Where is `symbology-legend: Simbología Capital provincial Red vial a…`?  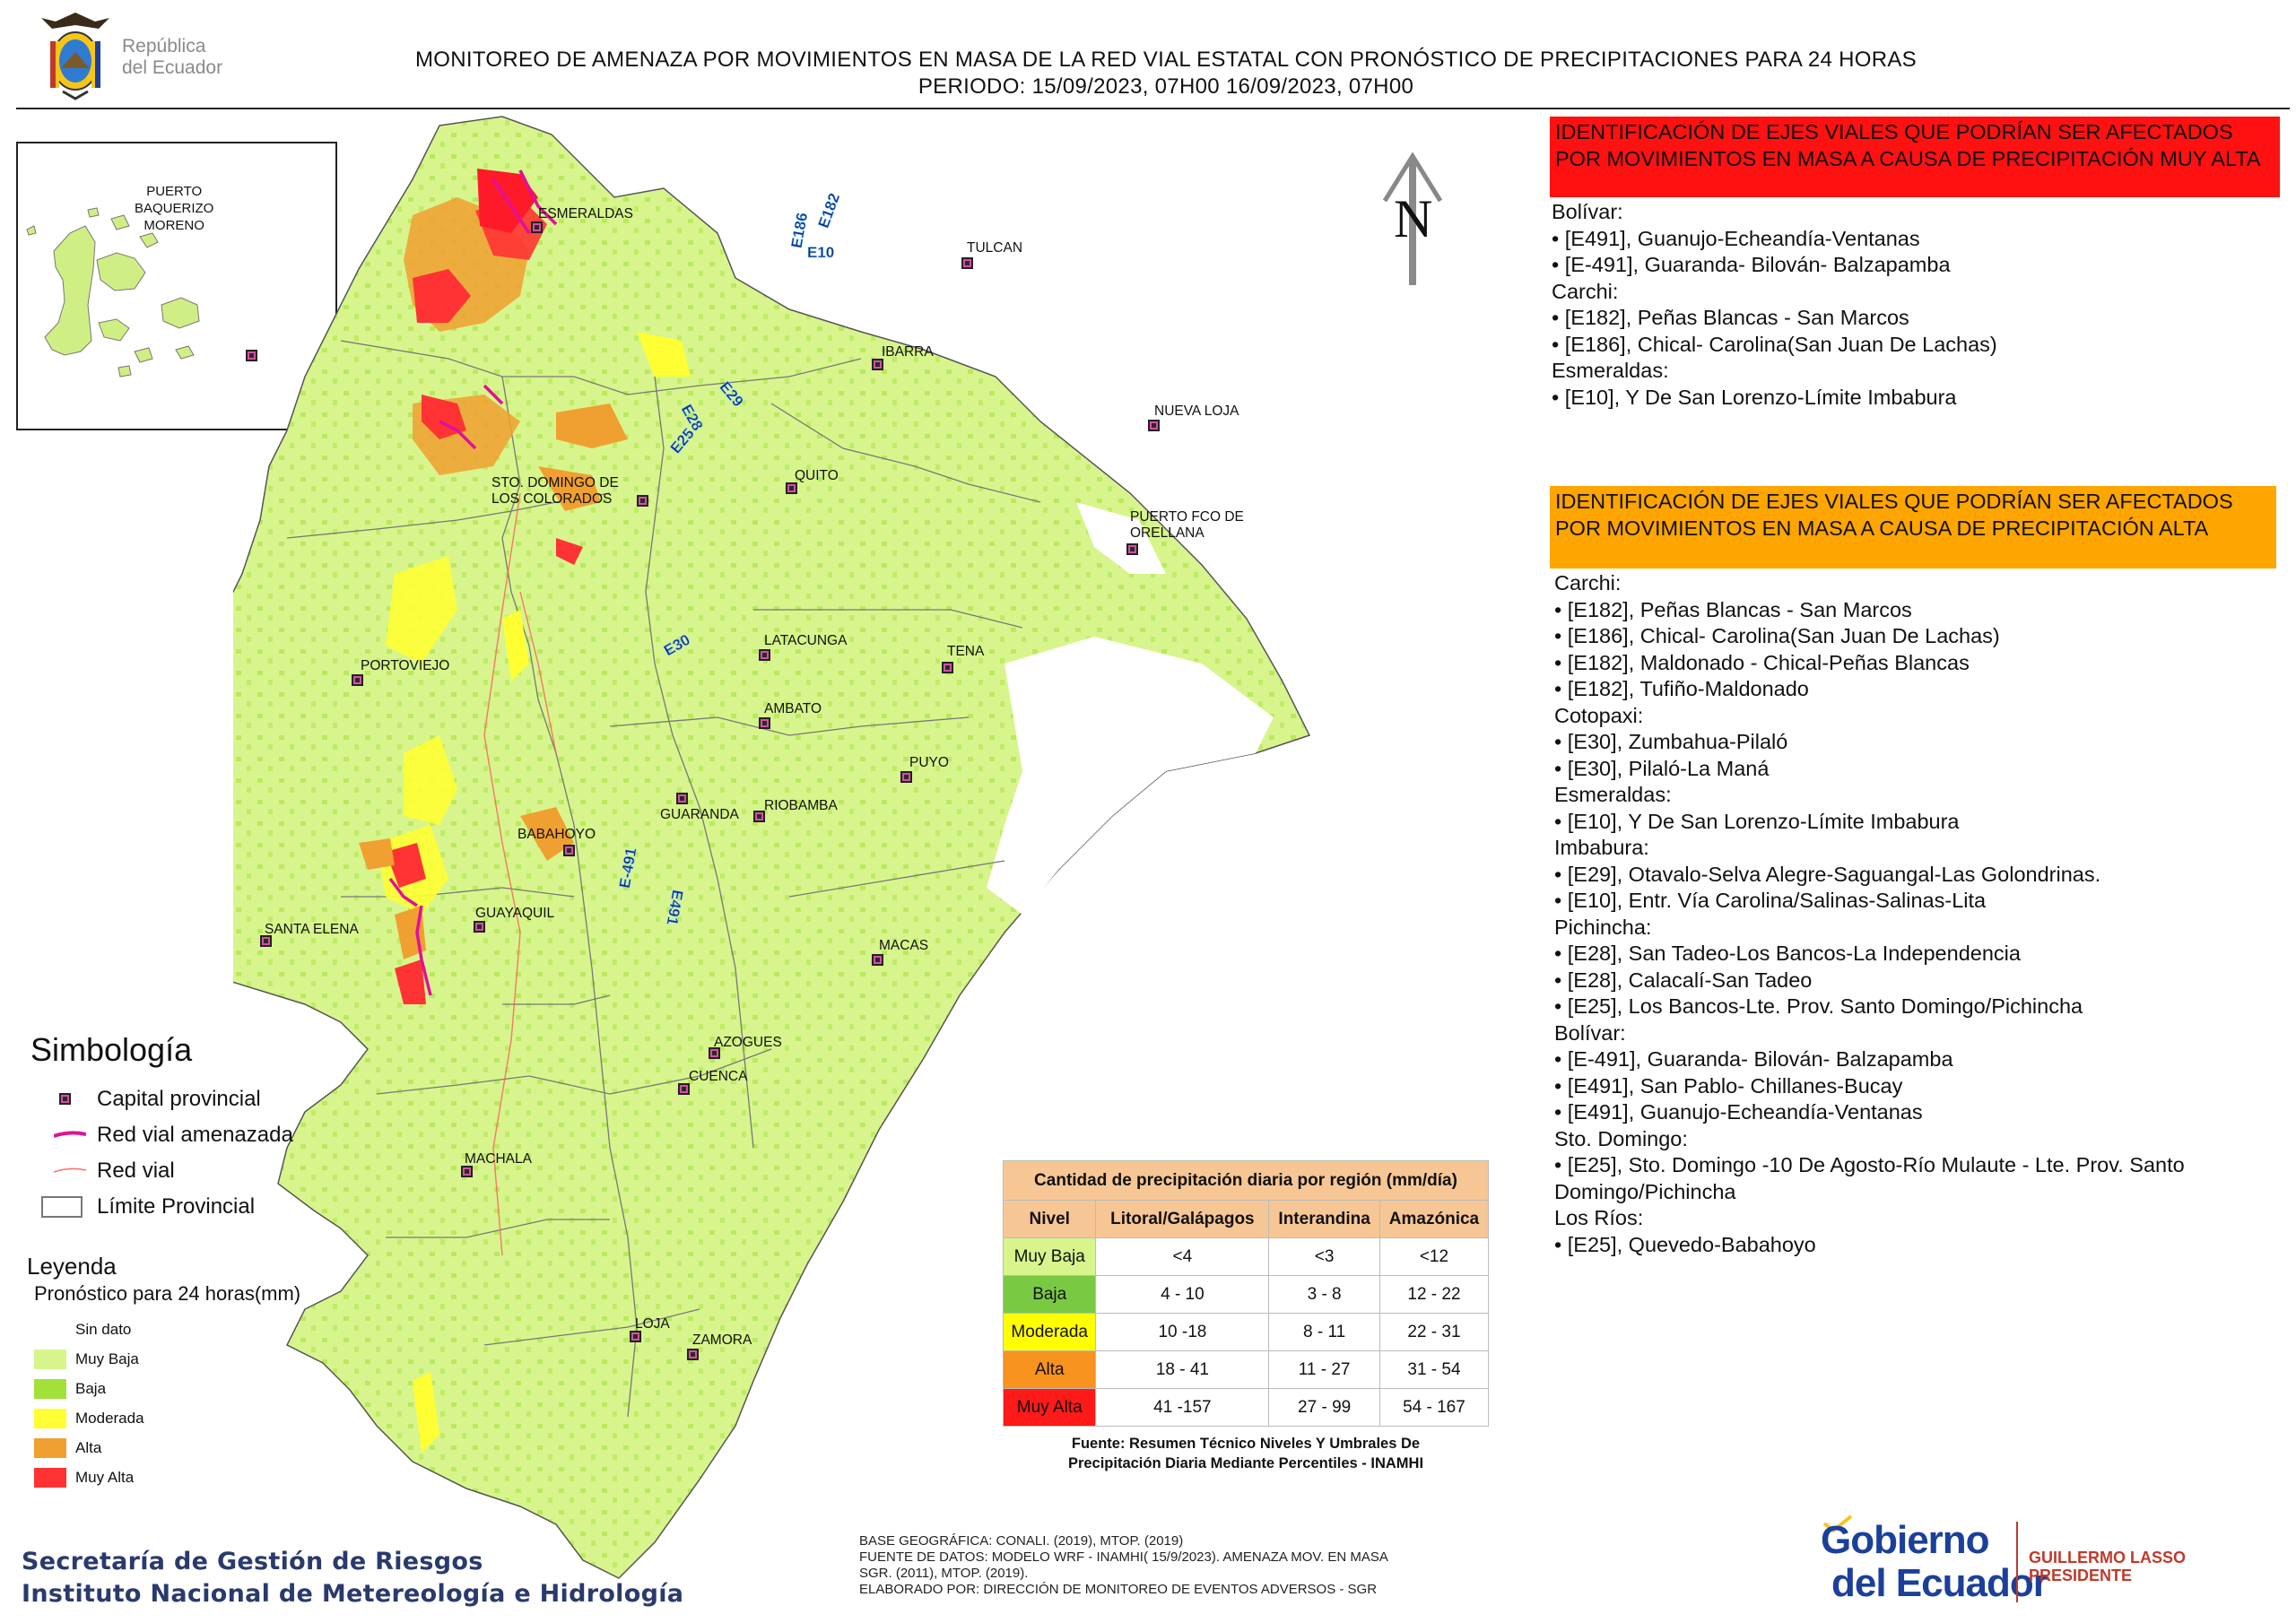
symbology-legend: Simbología Capital provincial Red vial a… is located at coordinates (200, 1128).